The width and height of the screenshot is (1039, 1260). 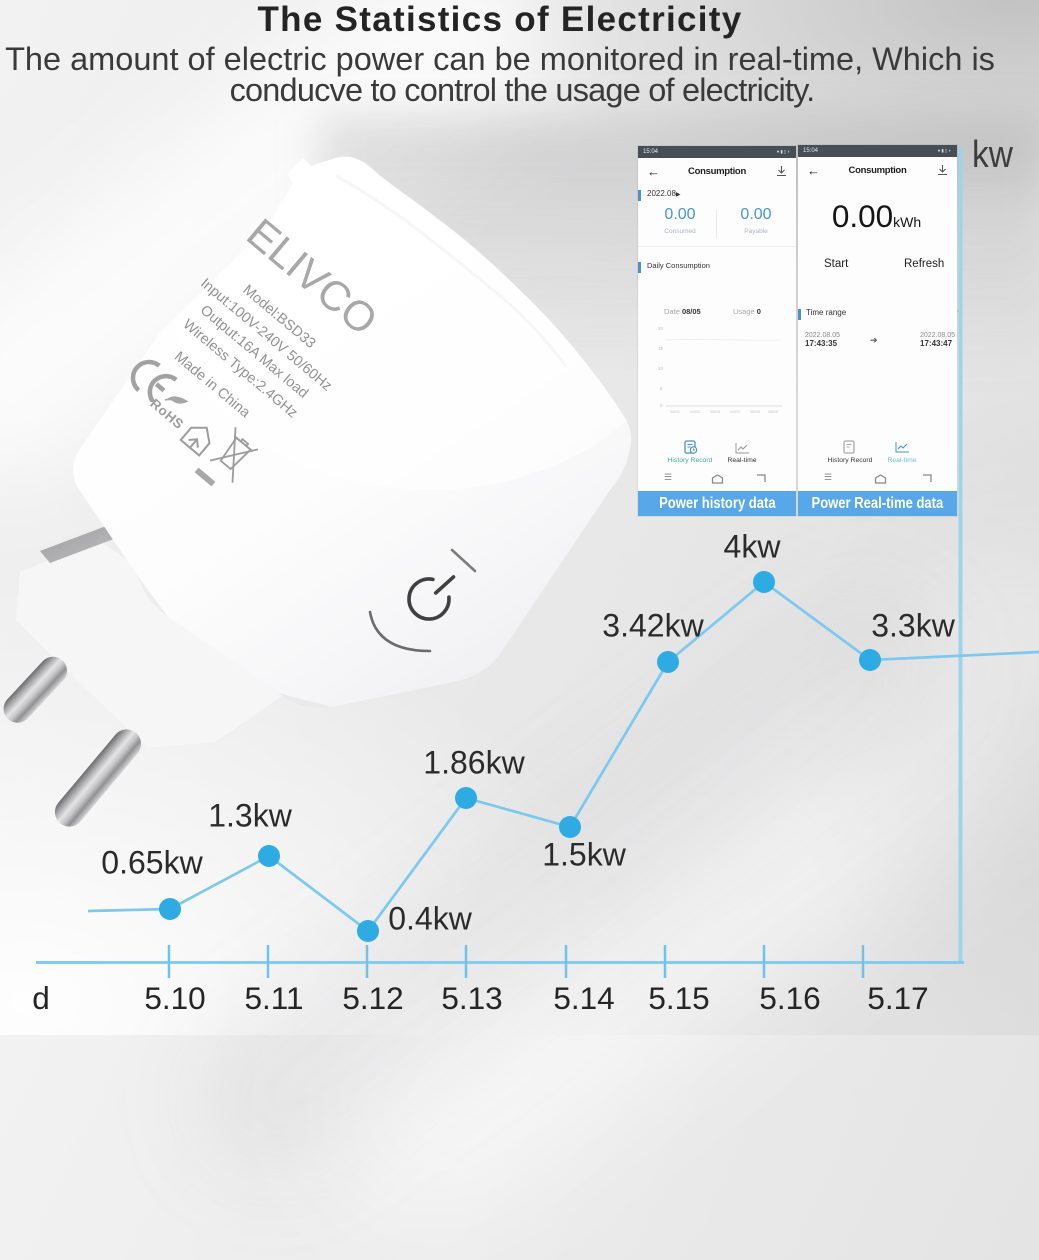 I want to click on svg-text: 08/04, so click(x=735, y=411).